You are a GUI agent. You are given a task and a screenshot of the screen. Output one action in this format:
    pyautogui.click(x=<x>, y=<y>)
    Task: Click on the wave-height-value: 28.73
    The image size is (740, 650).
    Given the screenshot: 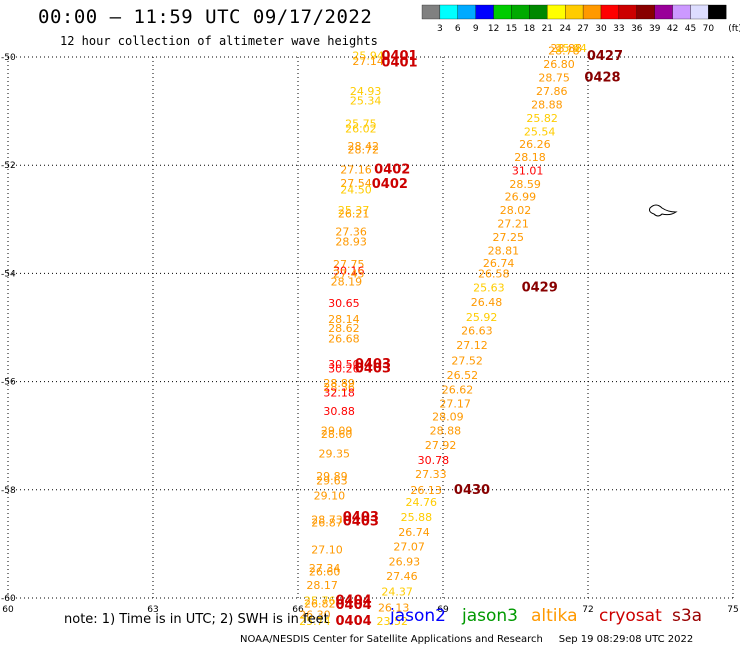 What is the action you would take?
    pyautogui.click(x=327, y=519)
    